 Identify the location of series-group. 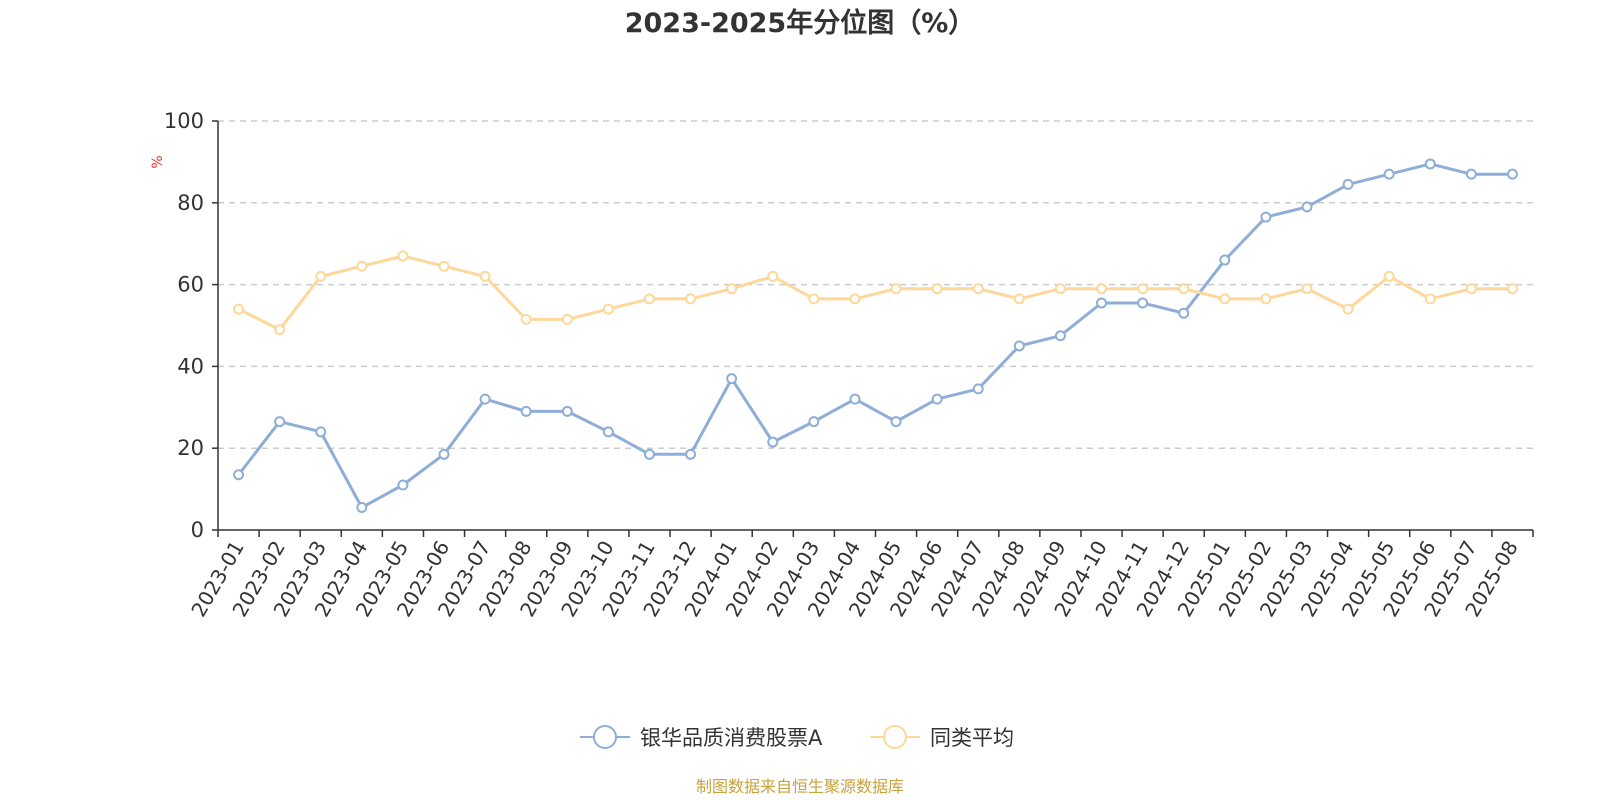
(875, 293).